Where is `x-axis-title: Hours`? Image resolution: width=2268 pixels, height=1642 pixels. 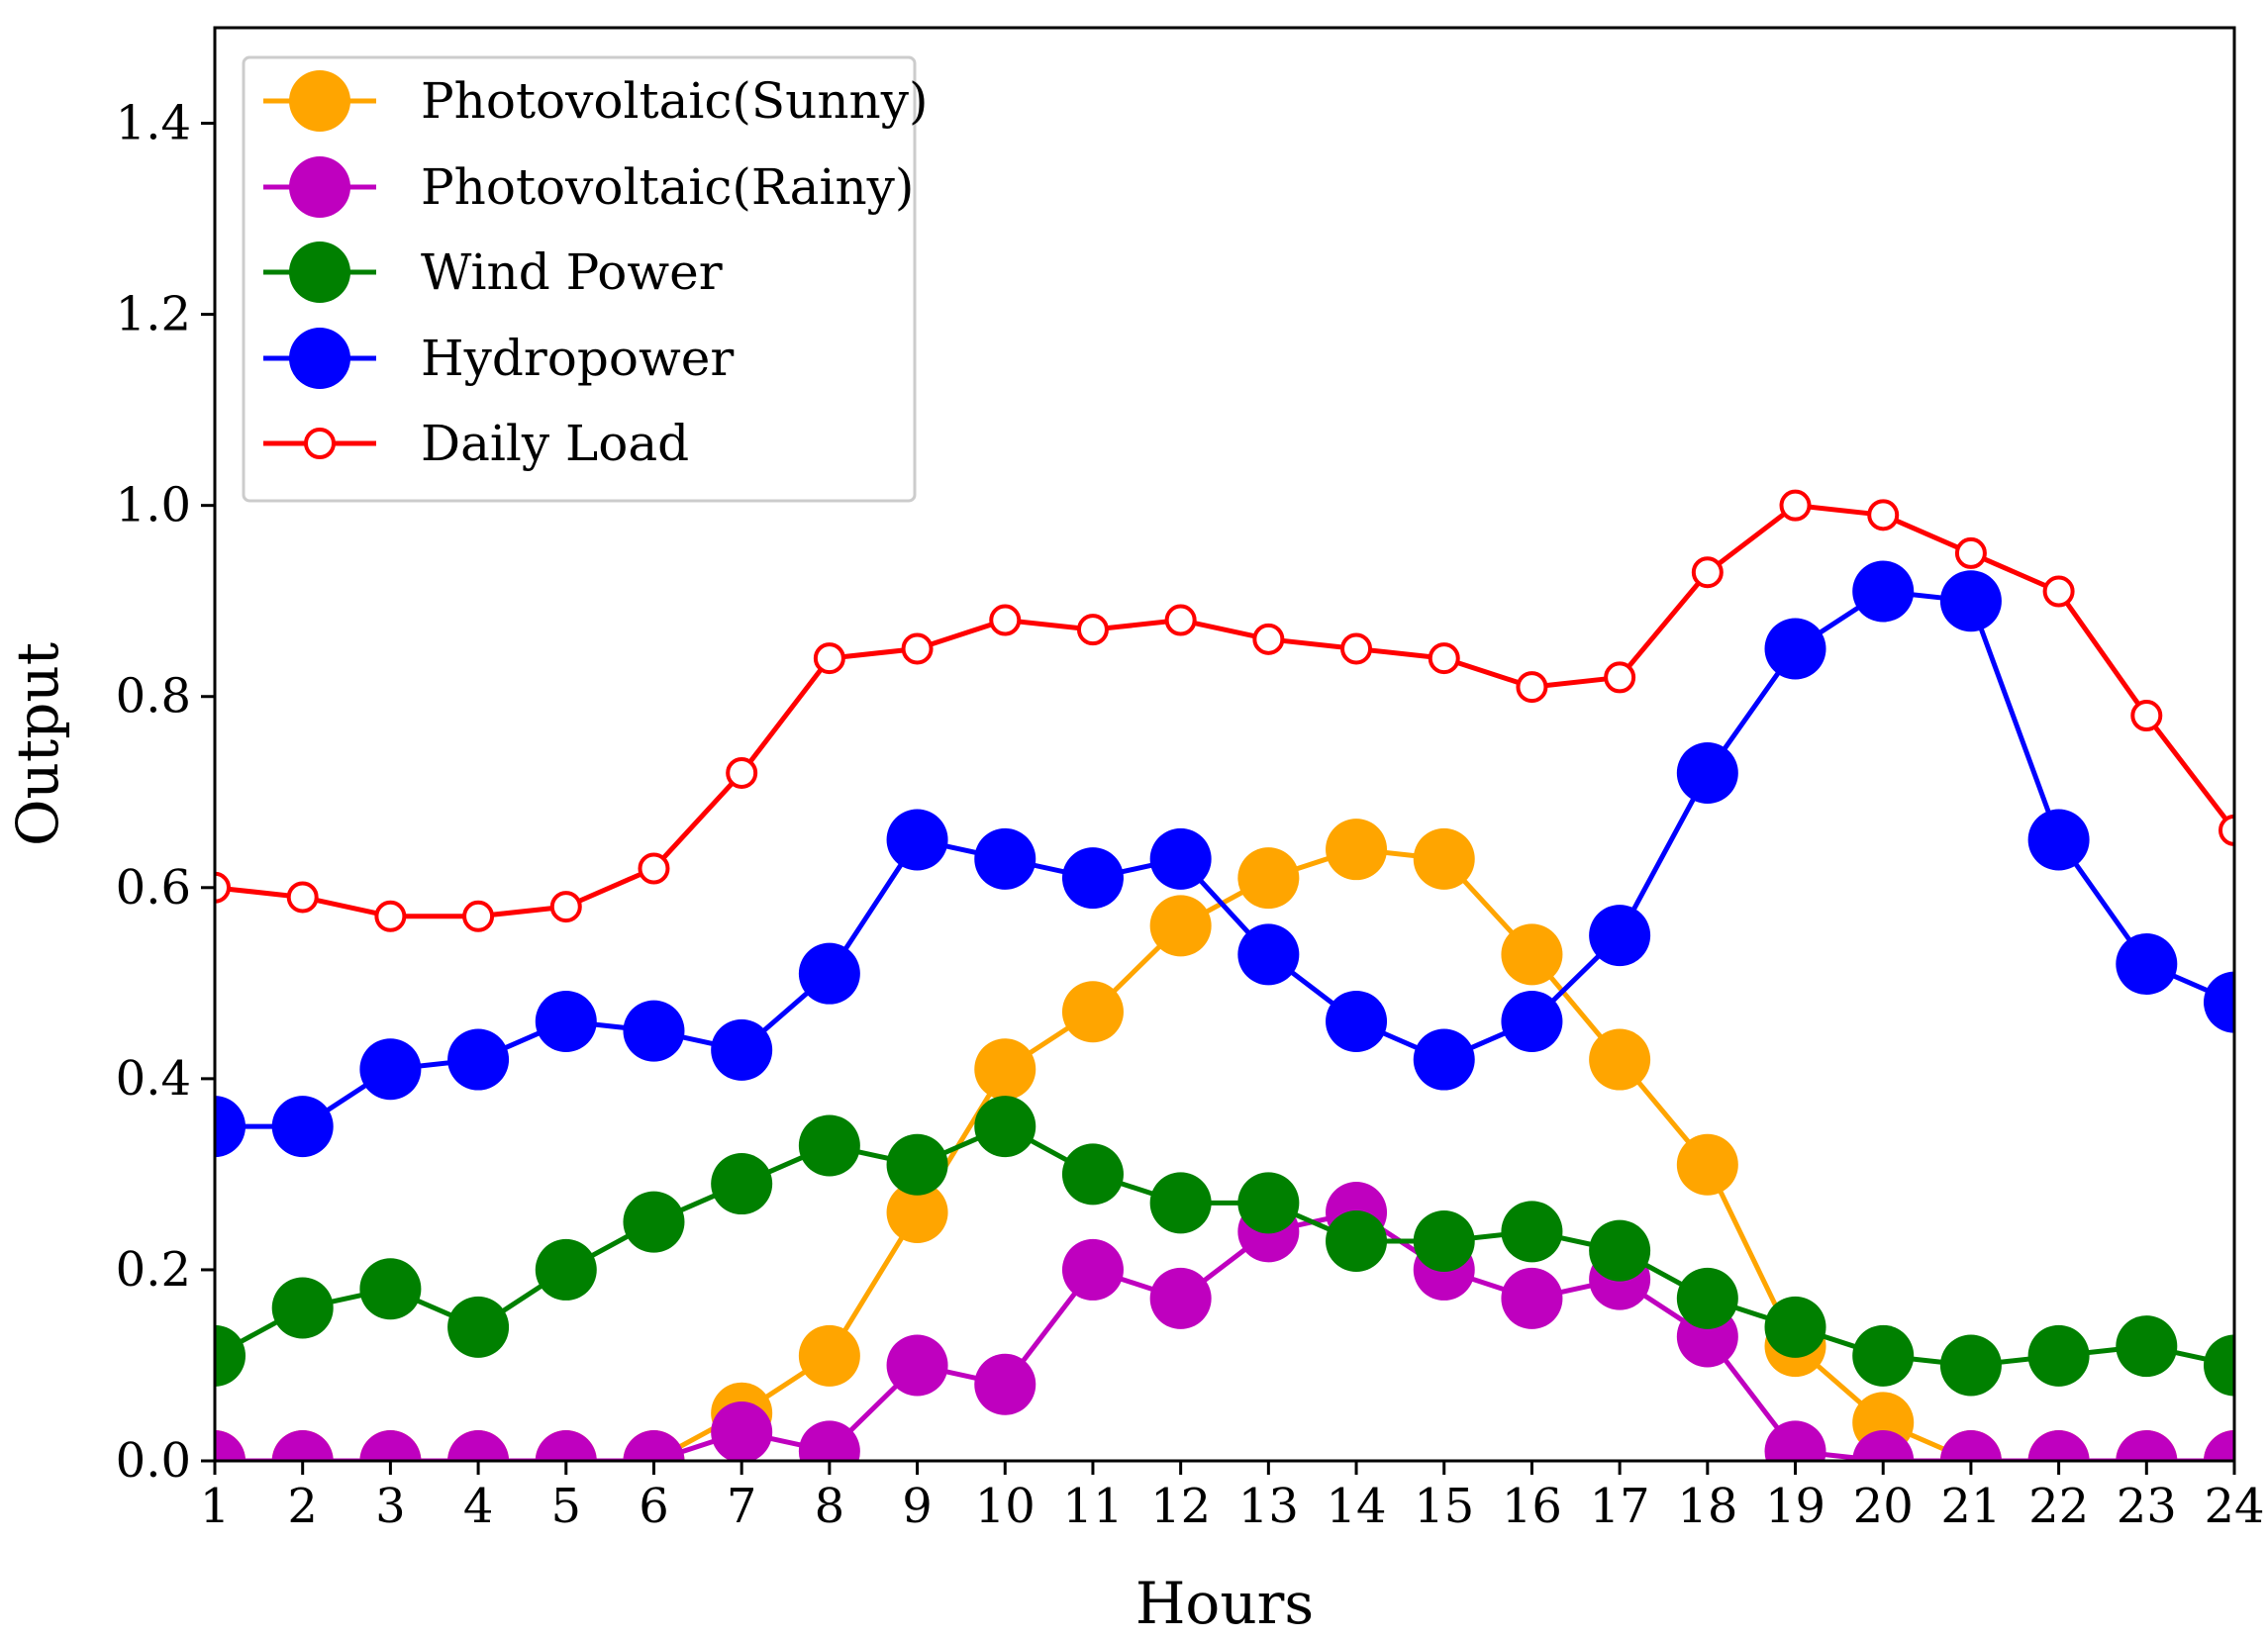
x-axis-title: Hours is located at coordinates (1224, 1603).